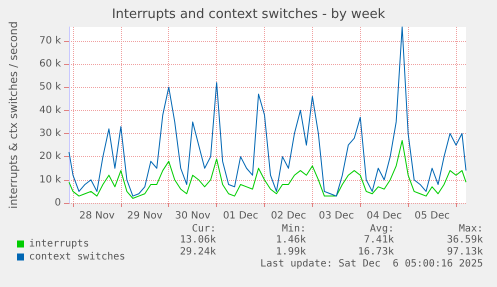 Image resolution: width=497 pixels, height=287 pixels. Describe the element at coordinates (192, 216) in the screenshot. I see `x-tick-label: 30 Nov` at that location.